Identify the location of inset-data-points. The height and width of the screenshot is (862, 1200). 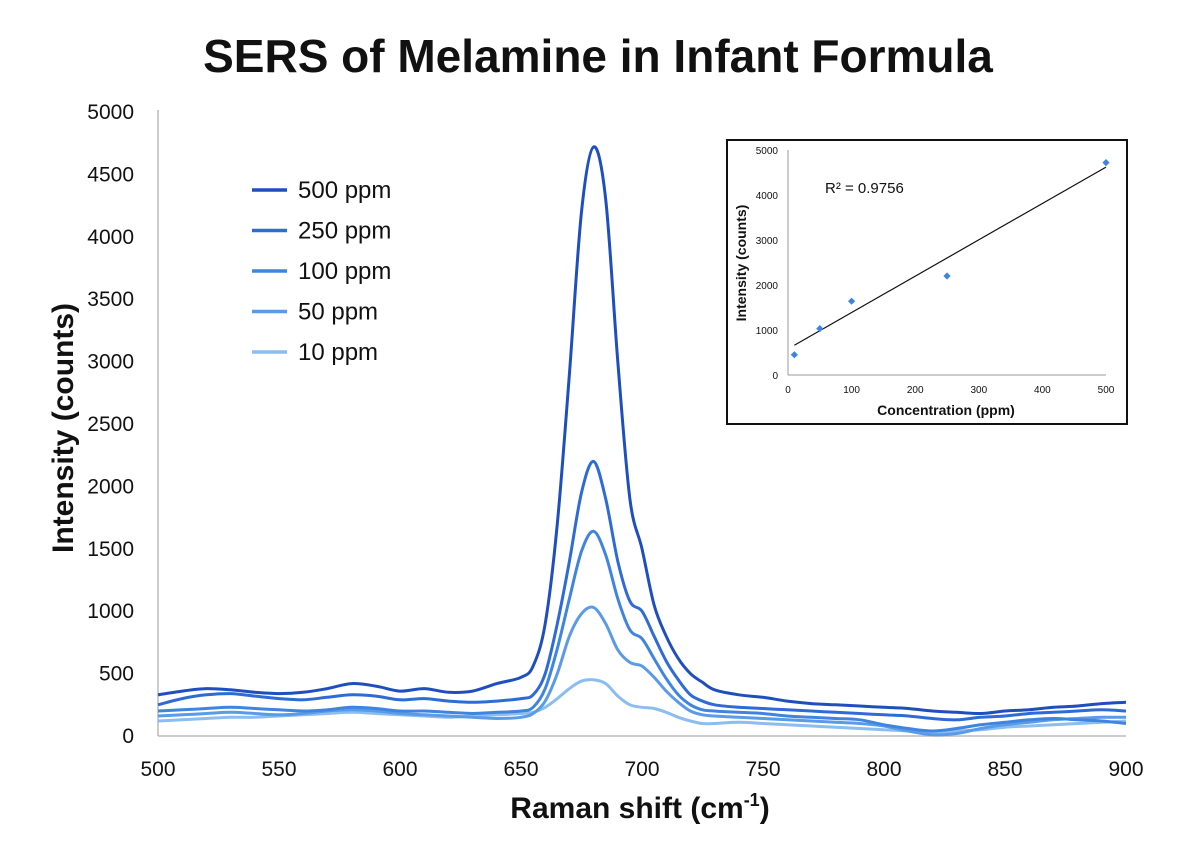
(950, 259).